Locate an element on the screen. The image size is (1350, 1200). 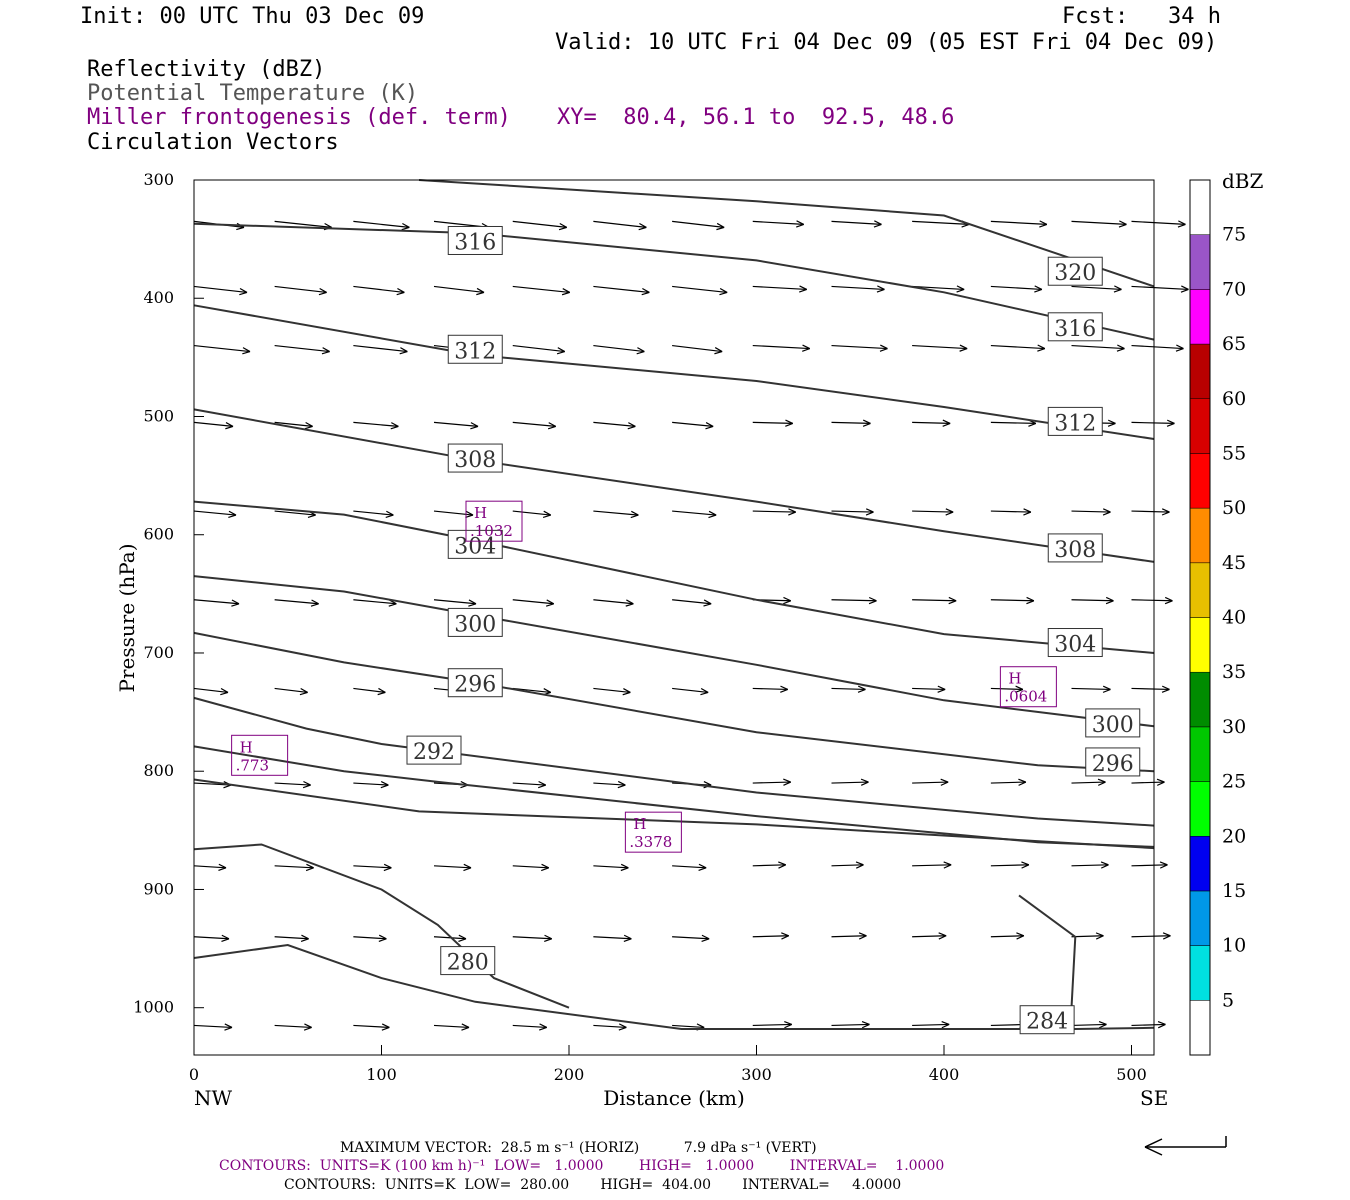
colorbar-label: 45 is located at coordinates (1234, 563).